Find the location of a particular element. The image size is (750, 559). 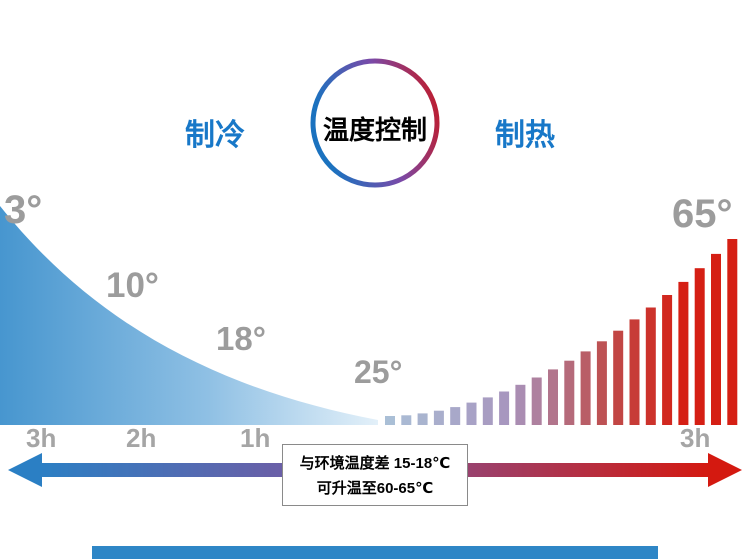

cooling-mode-label: 制冷 is located at coordinates (215, 135).